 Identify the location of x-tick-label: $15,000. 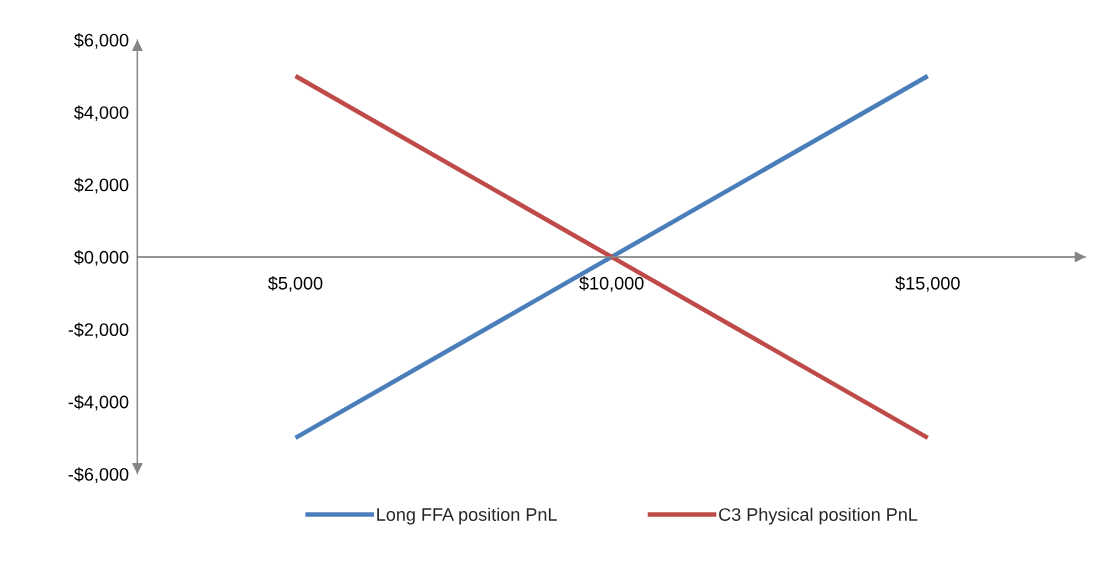
(927, 284).